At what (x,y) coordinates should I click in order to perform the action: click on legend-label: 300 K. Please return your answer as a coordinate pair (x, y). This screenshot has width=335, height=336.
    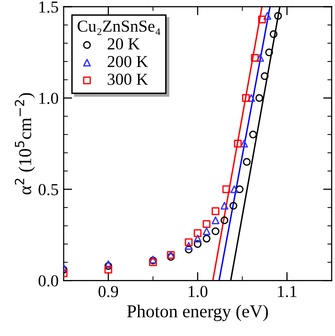
    Looking at the image, I should click on (128, 79).